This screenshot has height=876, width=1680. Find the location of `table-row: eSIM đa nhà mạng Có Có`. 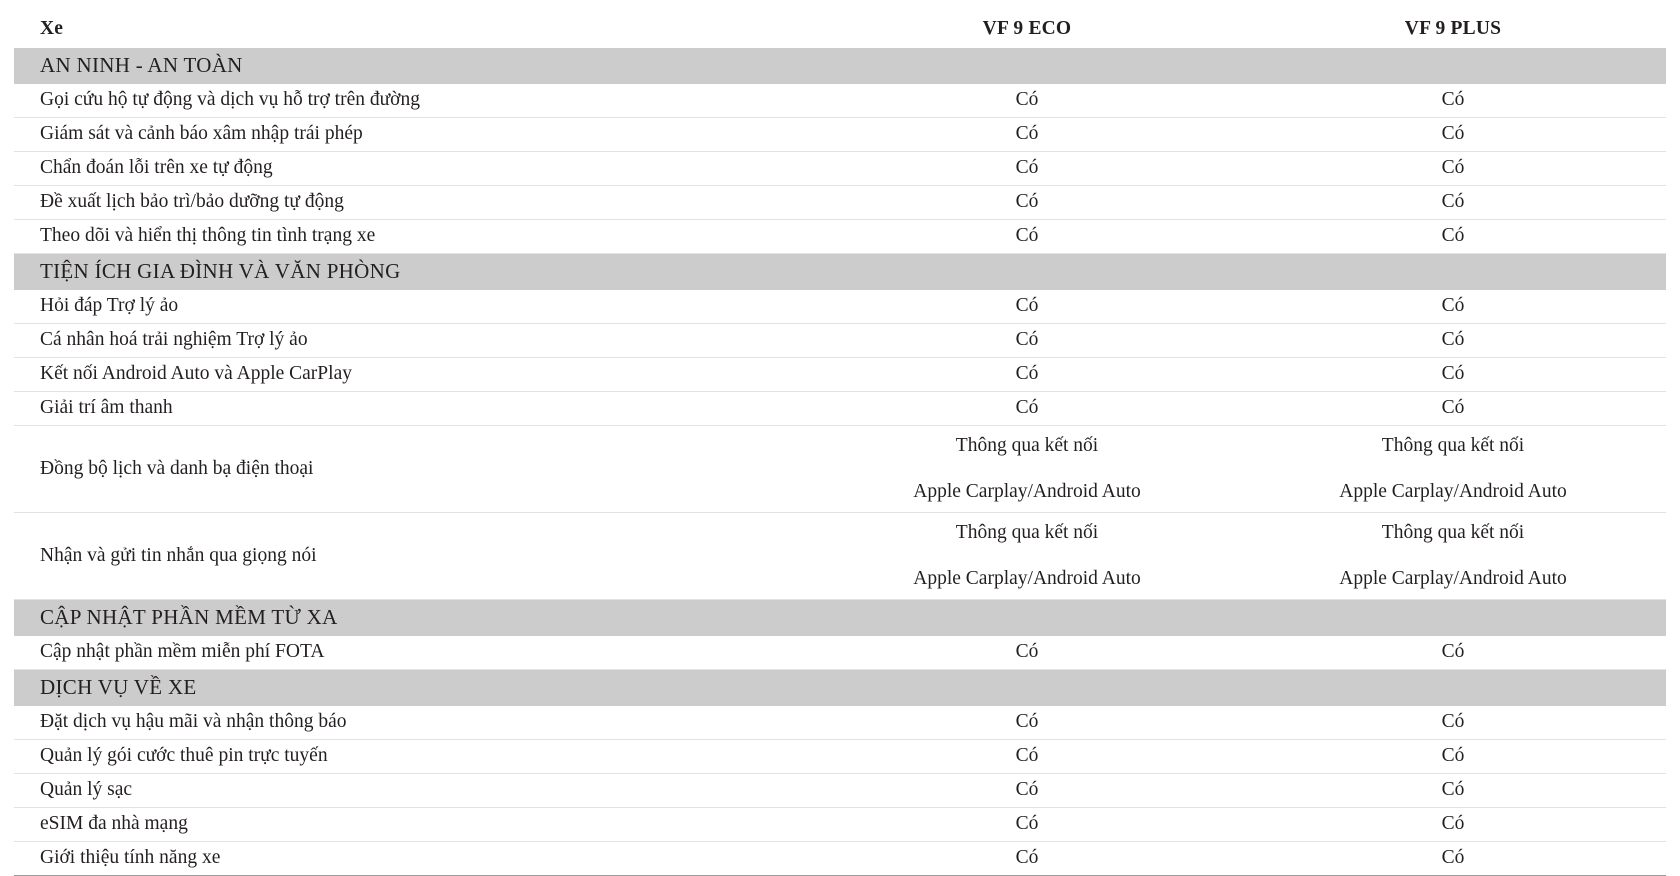

table-row: eSIM đa nhà mạng Có Có is located at coordinates (840, 824).